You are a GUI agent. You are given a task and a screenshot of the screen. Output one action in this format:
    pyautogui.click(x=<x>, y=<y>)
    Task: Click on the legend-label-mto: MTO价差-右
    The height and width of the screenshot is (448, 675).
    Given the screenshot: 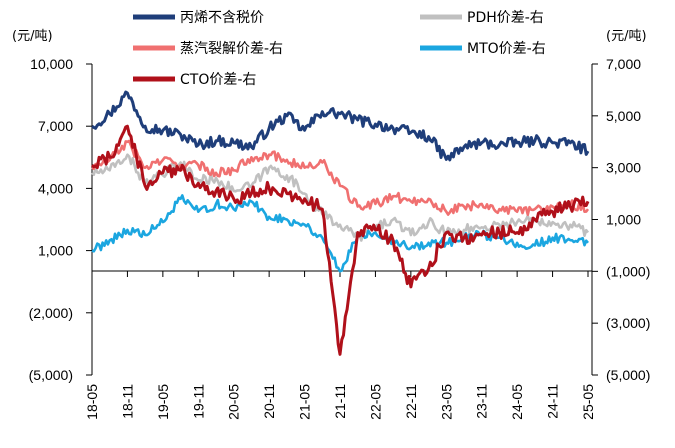 What is the action you would take?
    pyautogui.click(x=506, y=49)
    